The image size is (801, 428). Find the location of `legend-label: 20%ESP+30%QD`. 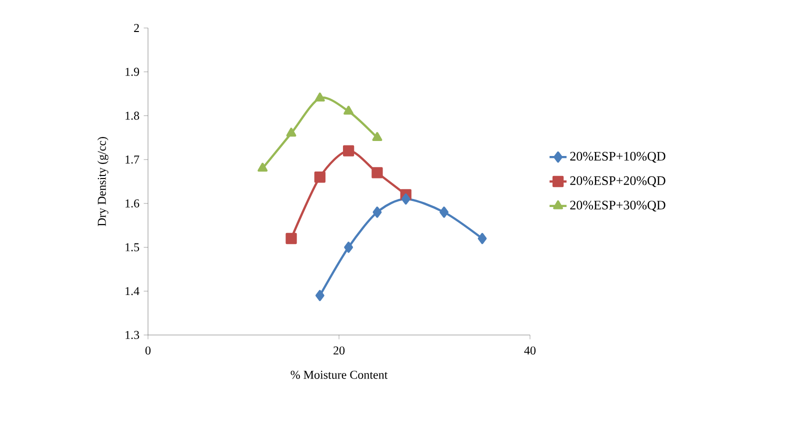

legend-label: 20%ESP+30%QD is located at coordinates (618, 206).